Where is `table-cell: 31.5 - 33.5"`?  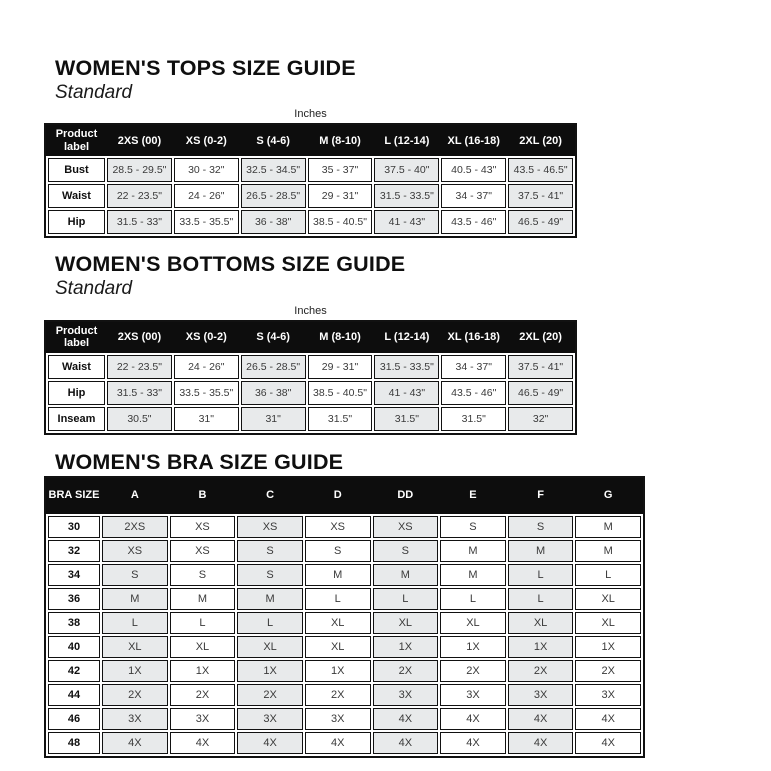
table-cell: 31.5 - 33.5" is located at coordinates (407, 366).